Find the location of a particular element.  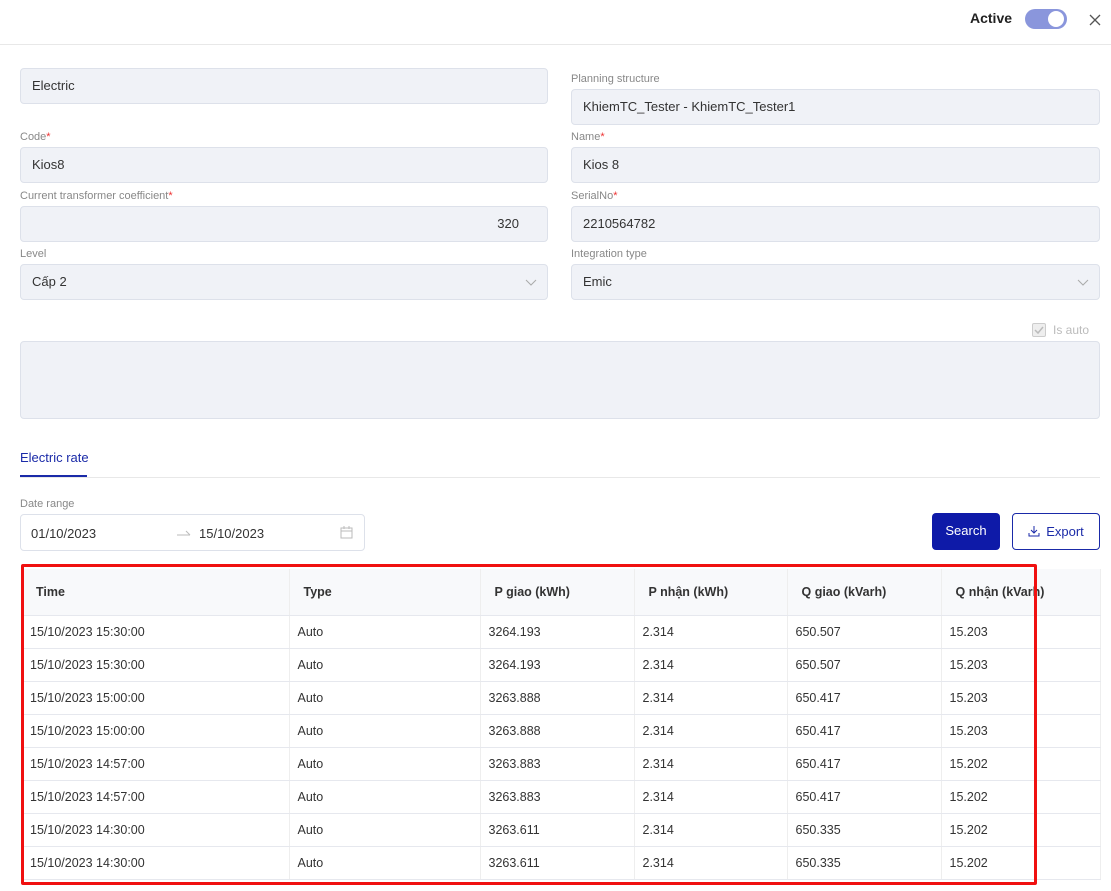

column-header: Time is located at coordinates (156, 592).